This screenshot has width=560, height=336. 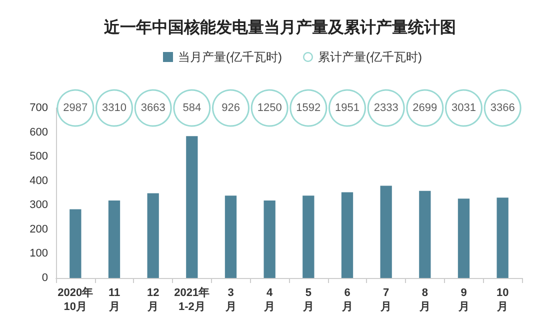 I want to click on y-tick-label: 0, so click(x=45, y=278).